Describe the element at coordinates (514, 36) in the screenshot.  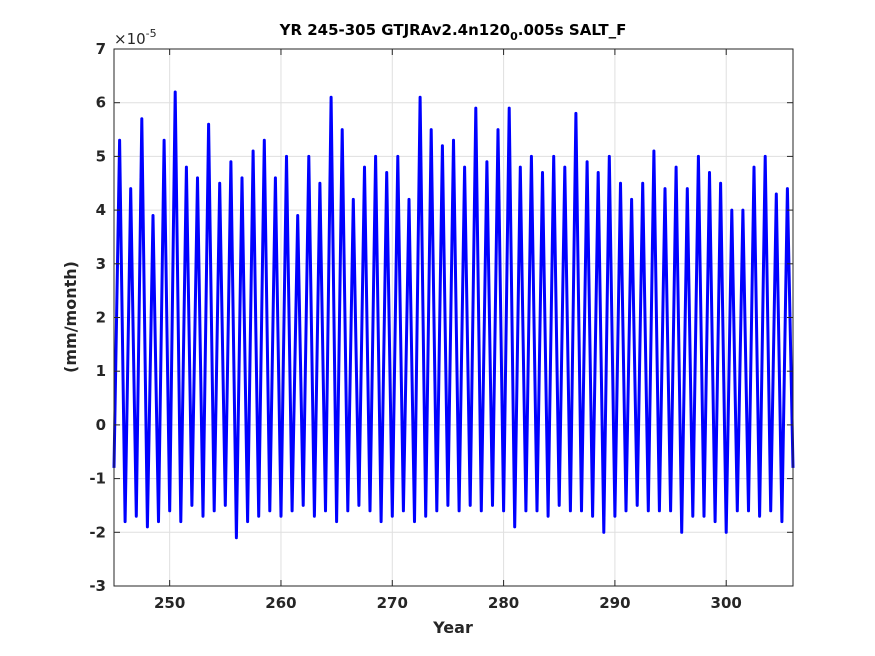
I see `chart-title-subscript: 0` at that location.